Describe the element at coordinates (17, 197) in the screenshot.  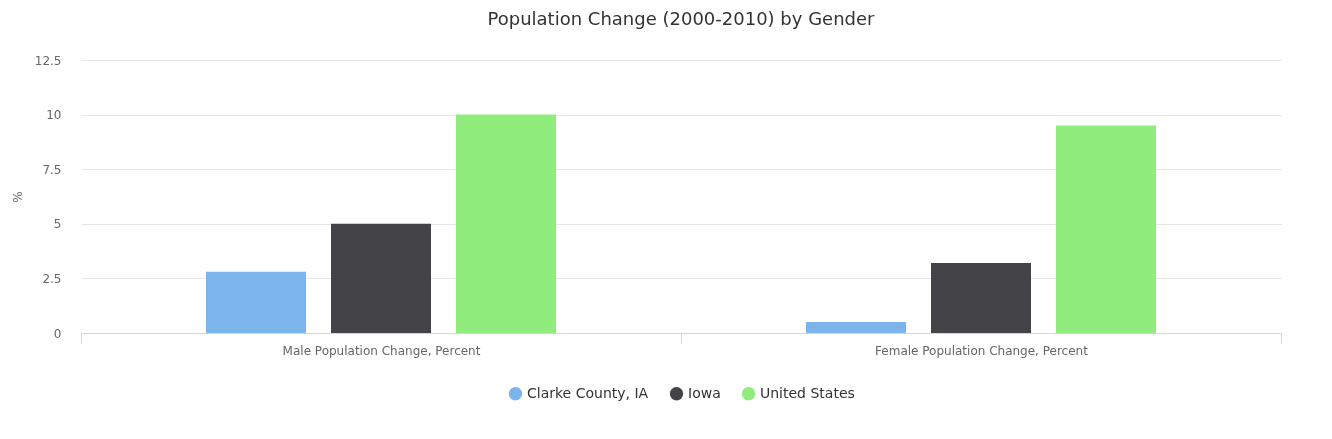
I see `y-axis-title: %` at that location.